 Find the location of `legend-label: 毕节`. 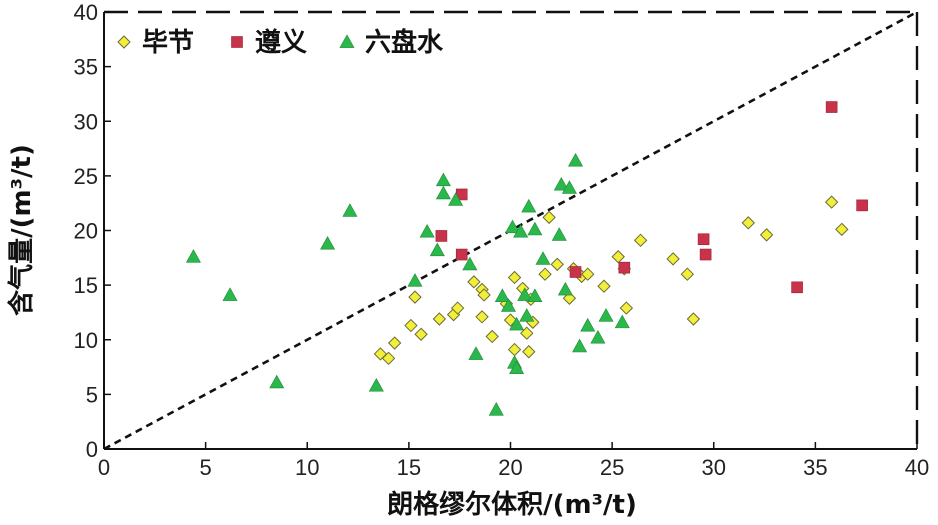

legend-label: 毕节 is located at coordinates (168, 43).